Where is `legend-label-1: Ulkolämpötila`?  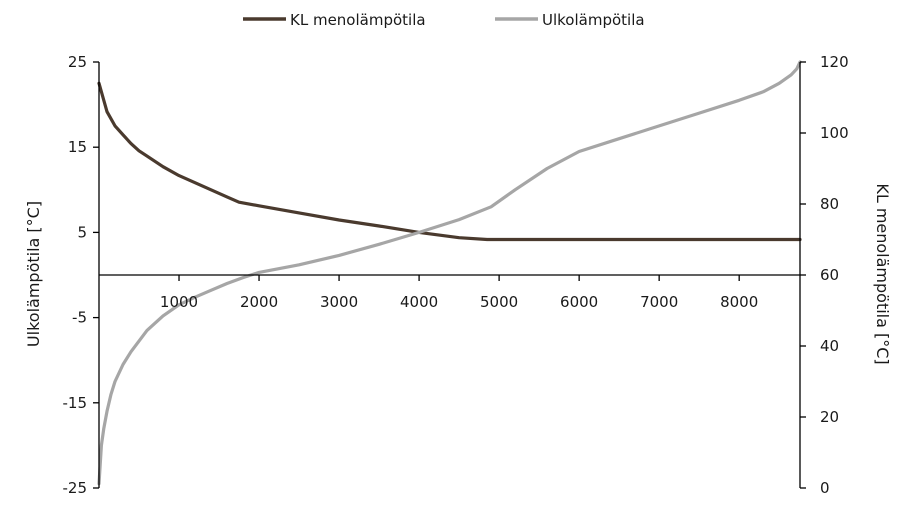
legend-label-1: Ulkolämpötila is located at coordinates (593, 20).